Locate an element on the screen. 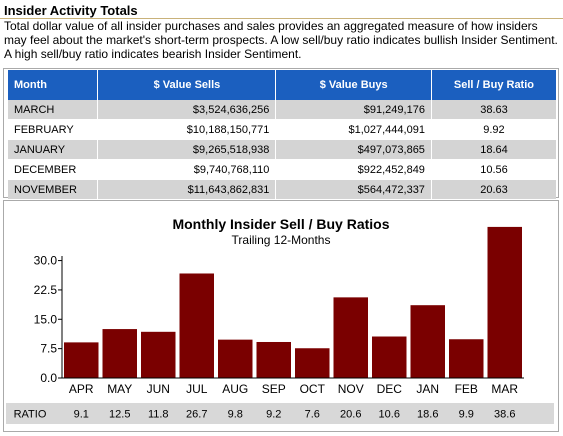 The width and height of the screenshot is (563, 436). chart-subtitle: Trailing 12-Months is located at coordinates (281, 240).